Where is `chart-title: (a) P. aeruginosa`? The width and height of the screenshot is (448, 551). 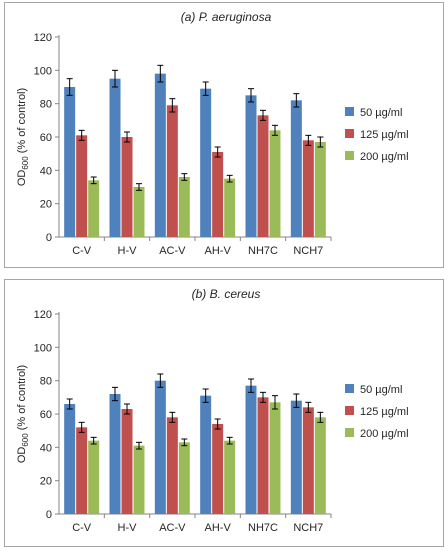
chart-title: (a) P. aeruginosa is located at coordinates (226, 17).